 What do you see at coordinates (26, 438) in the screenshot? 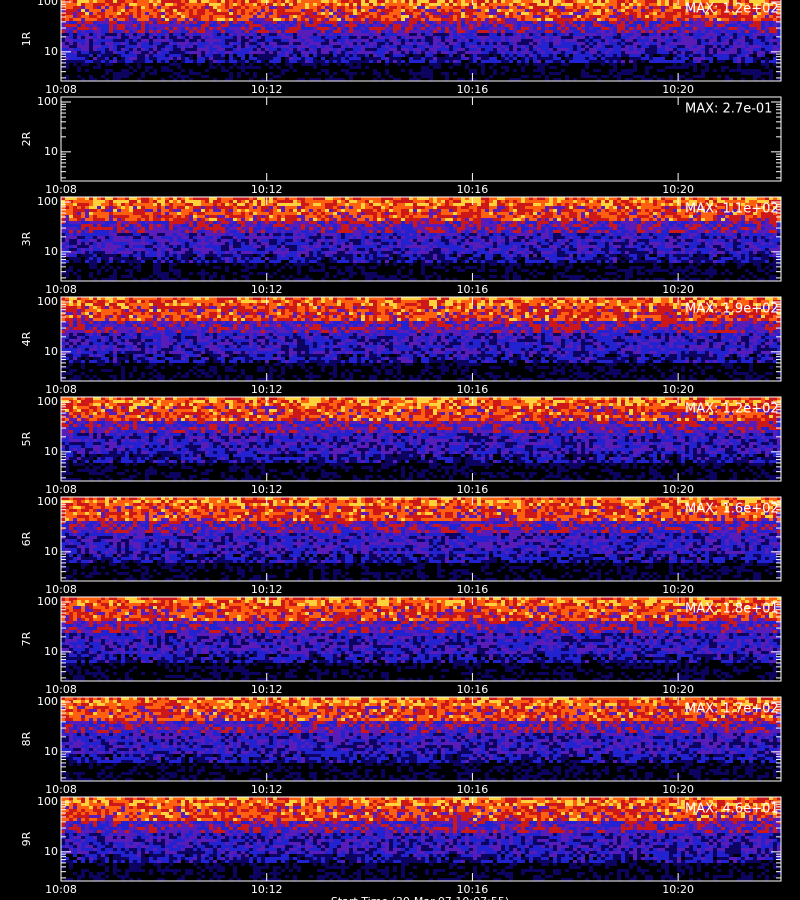
I see `y-axis-label: 5R` at bounding box center [26, 438].